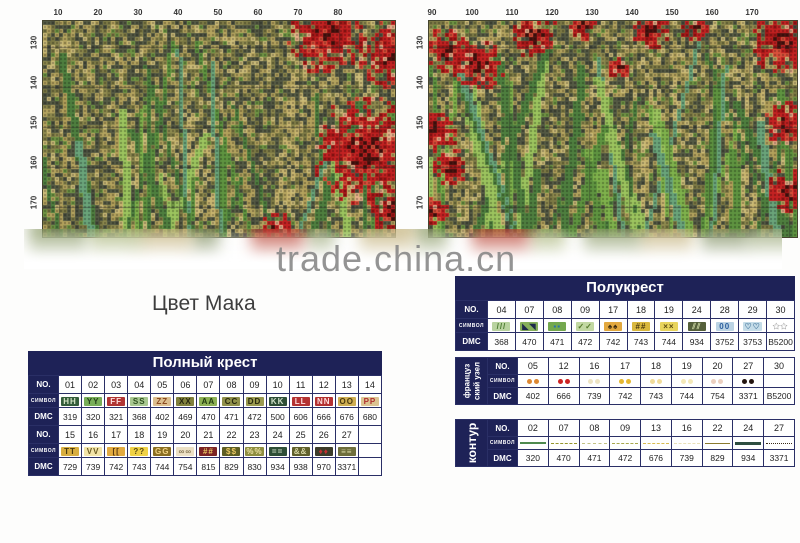 Image resolution: width=800 pixels, height=543 pixels. What do you see at coordinates (779, 458) in the screenshot?
I see `cell-dmc: 3371` at bounding box center [779, 458].